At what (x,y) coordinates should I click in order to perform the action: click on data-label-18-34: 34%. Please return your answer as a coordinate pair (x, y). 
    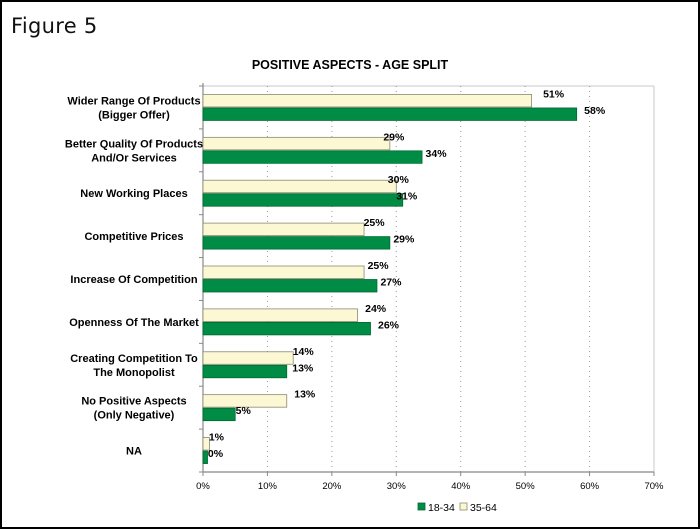
    Looking at the image, I should click on (437, 154).